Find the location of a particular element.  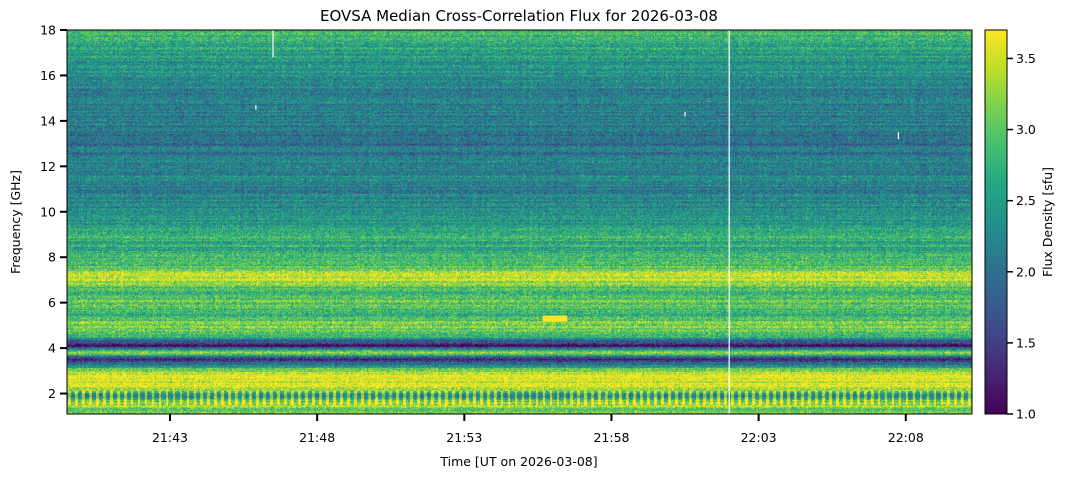

y-tick-label: 6 is located at coordinates (52, 302).